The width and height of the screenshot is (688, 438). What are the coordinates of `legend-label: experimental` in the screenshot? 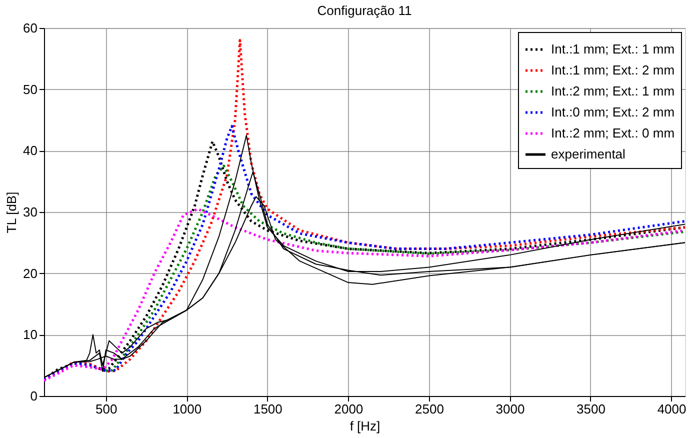 It's located at (588, 154).